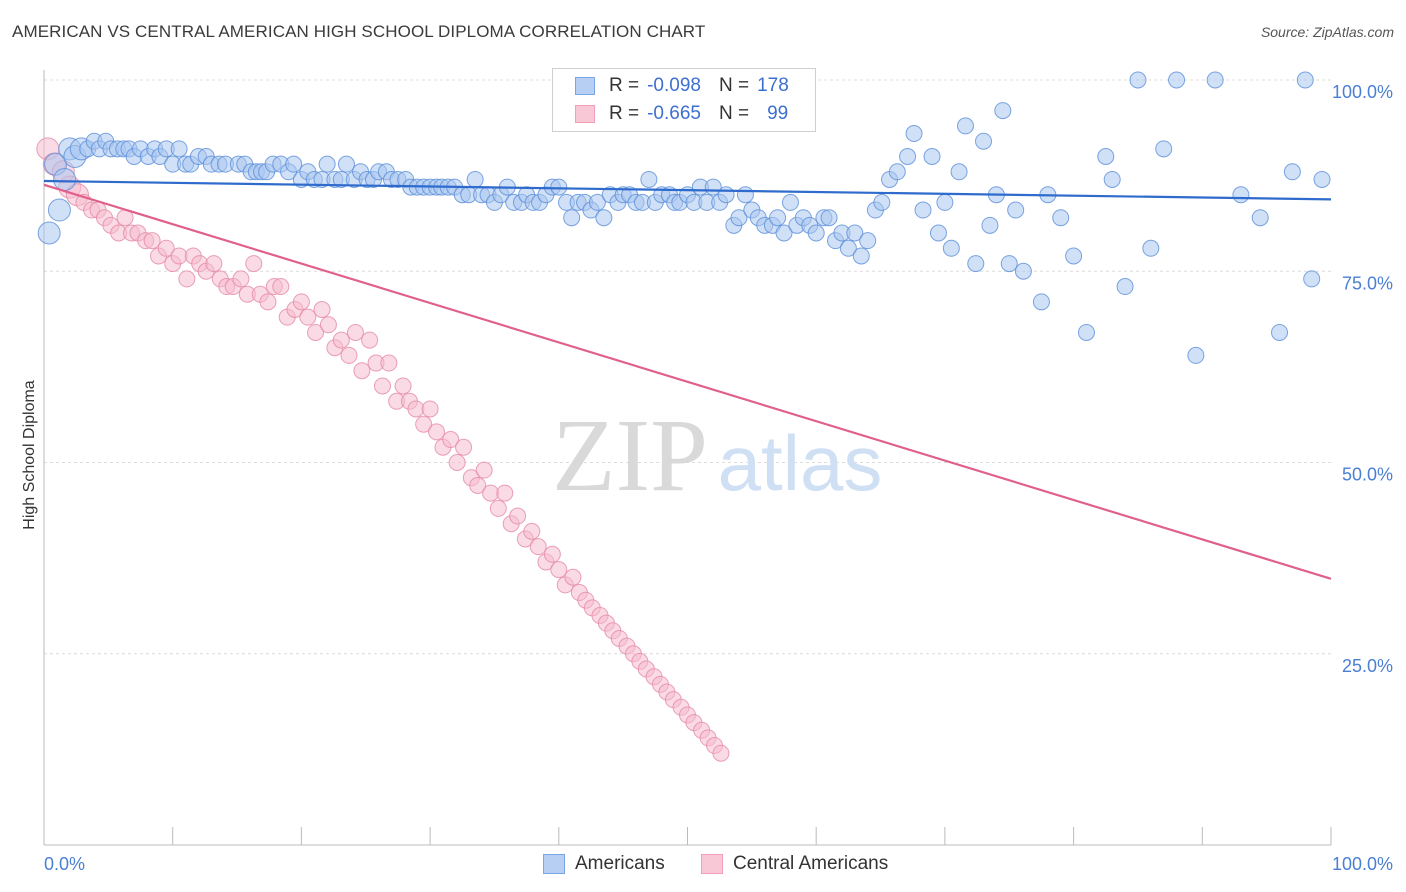 The width and height of the screenshot is (1406, 892). Describe the element at coordinates (717, 455) in the screenshot. I see `watermark: ZIP atlas` at that location.